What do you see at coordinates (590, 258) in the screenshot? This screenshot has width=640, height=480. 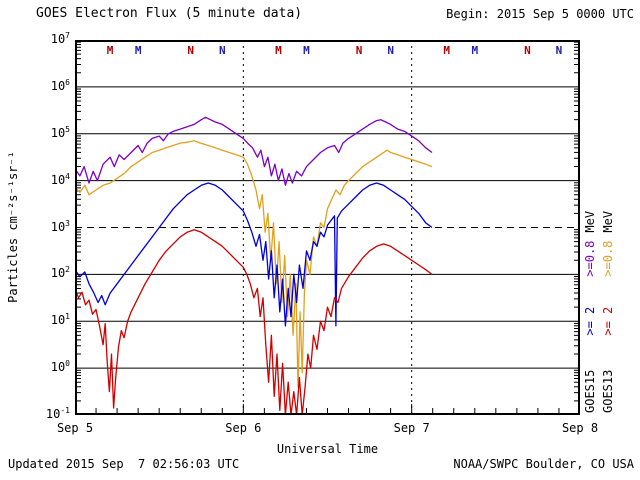 I see `legend-goes15-ge08mev: >=0.8` at bounding box center [590, 258].